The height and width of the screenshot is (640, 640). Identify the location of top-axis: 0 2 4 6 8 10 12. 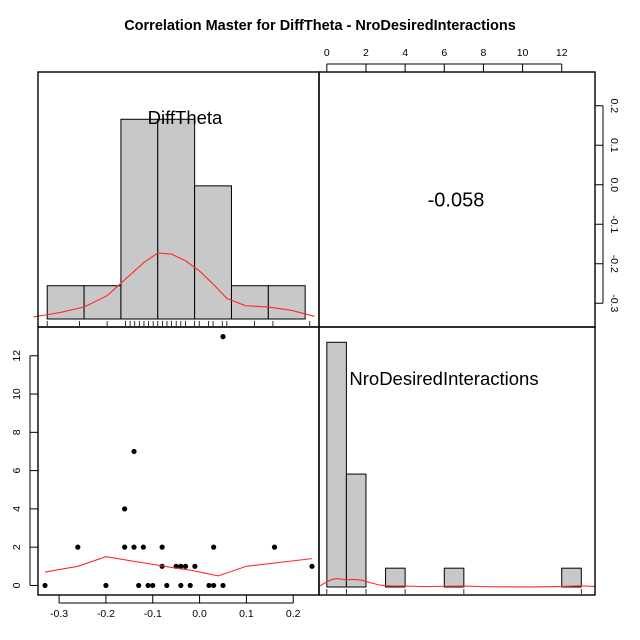
(446, 59).